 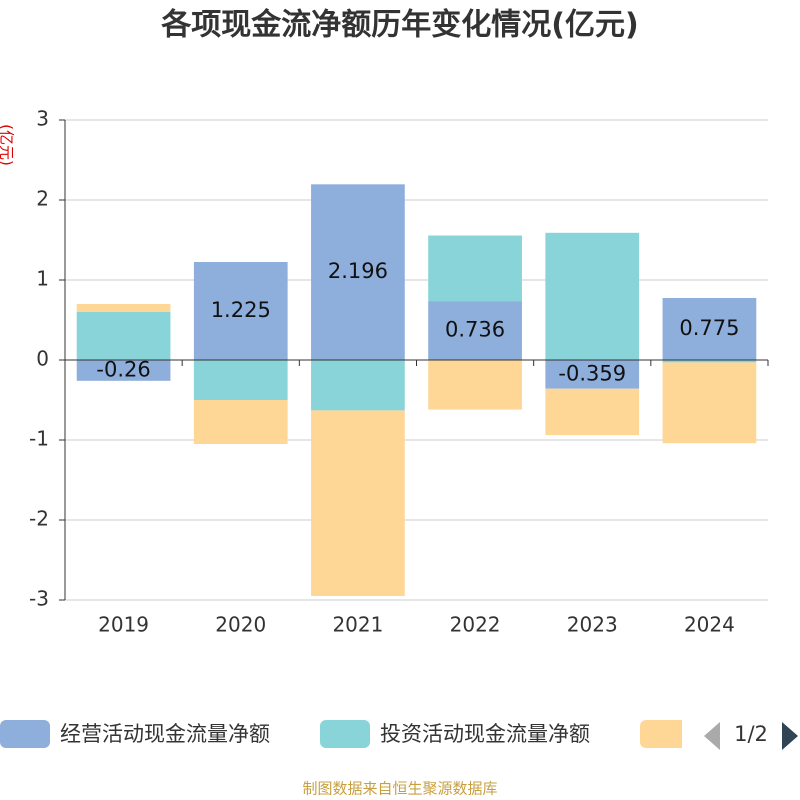 What do you see at coordinates (165, 734) in the screenshot?
I see `legend-label: 经营活动现金流量净额` at bounding box center [165, 734].